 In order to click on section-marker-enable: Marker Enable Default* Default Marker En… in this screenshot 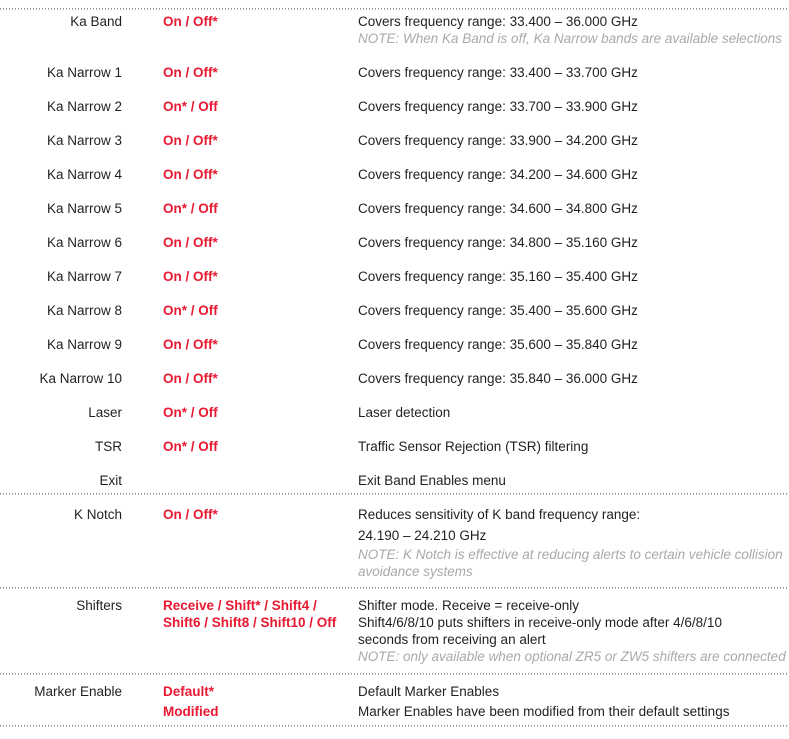, I will do `click(394, 700)`.